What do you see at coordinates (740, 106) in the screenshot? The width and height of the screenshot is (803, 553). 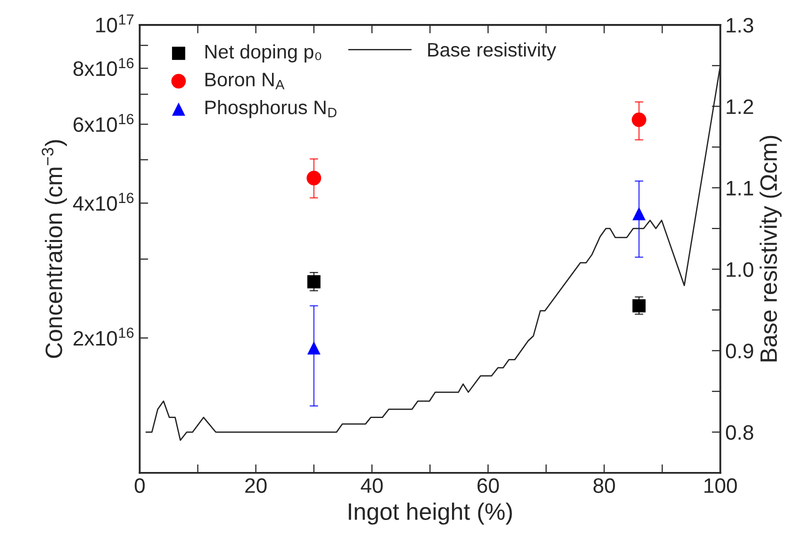 I see `y2-tick-label: 1.2` at bounding box center [740, 106].